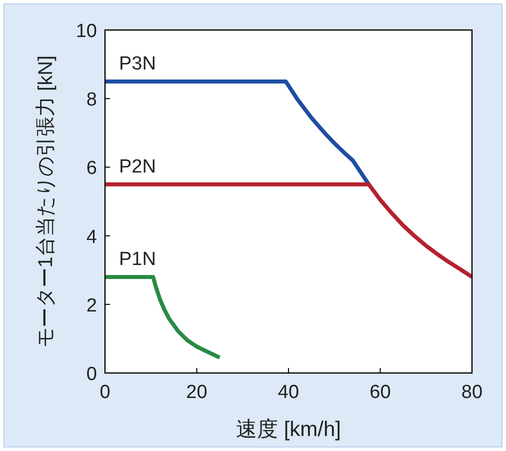 Image resolution: width=506 pixels, height=451 pixels. Describe the element at coordinates (472, 392) in the screenshot. I see `x-tick-label: 80` at that location.